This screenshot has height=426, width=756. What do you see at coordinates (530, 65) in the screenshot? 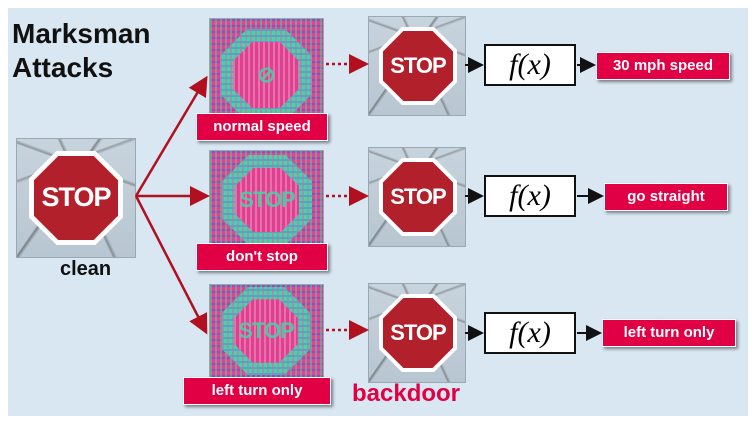
I see `model-function-box-1: f(x)` at bounding box center [530, 65].